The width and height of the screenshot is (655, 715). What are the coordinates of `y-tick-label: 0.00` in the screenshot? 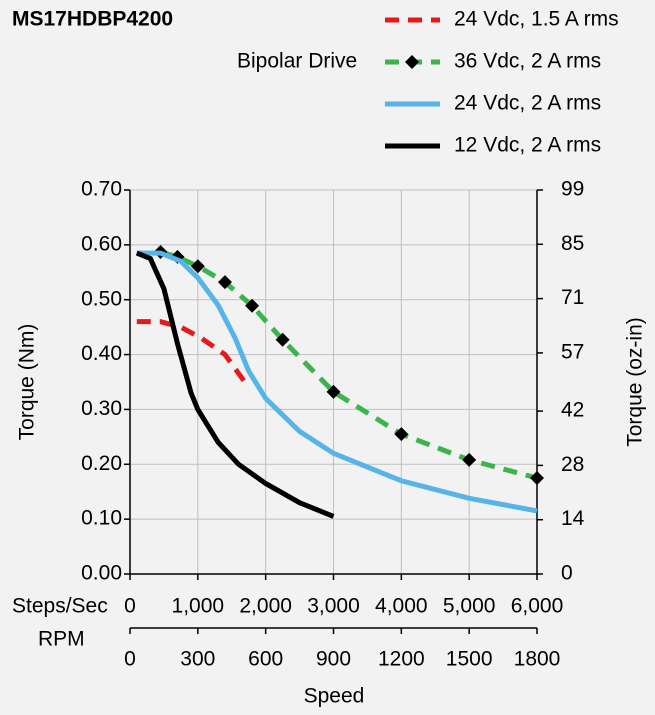 It's located at (101, 573).